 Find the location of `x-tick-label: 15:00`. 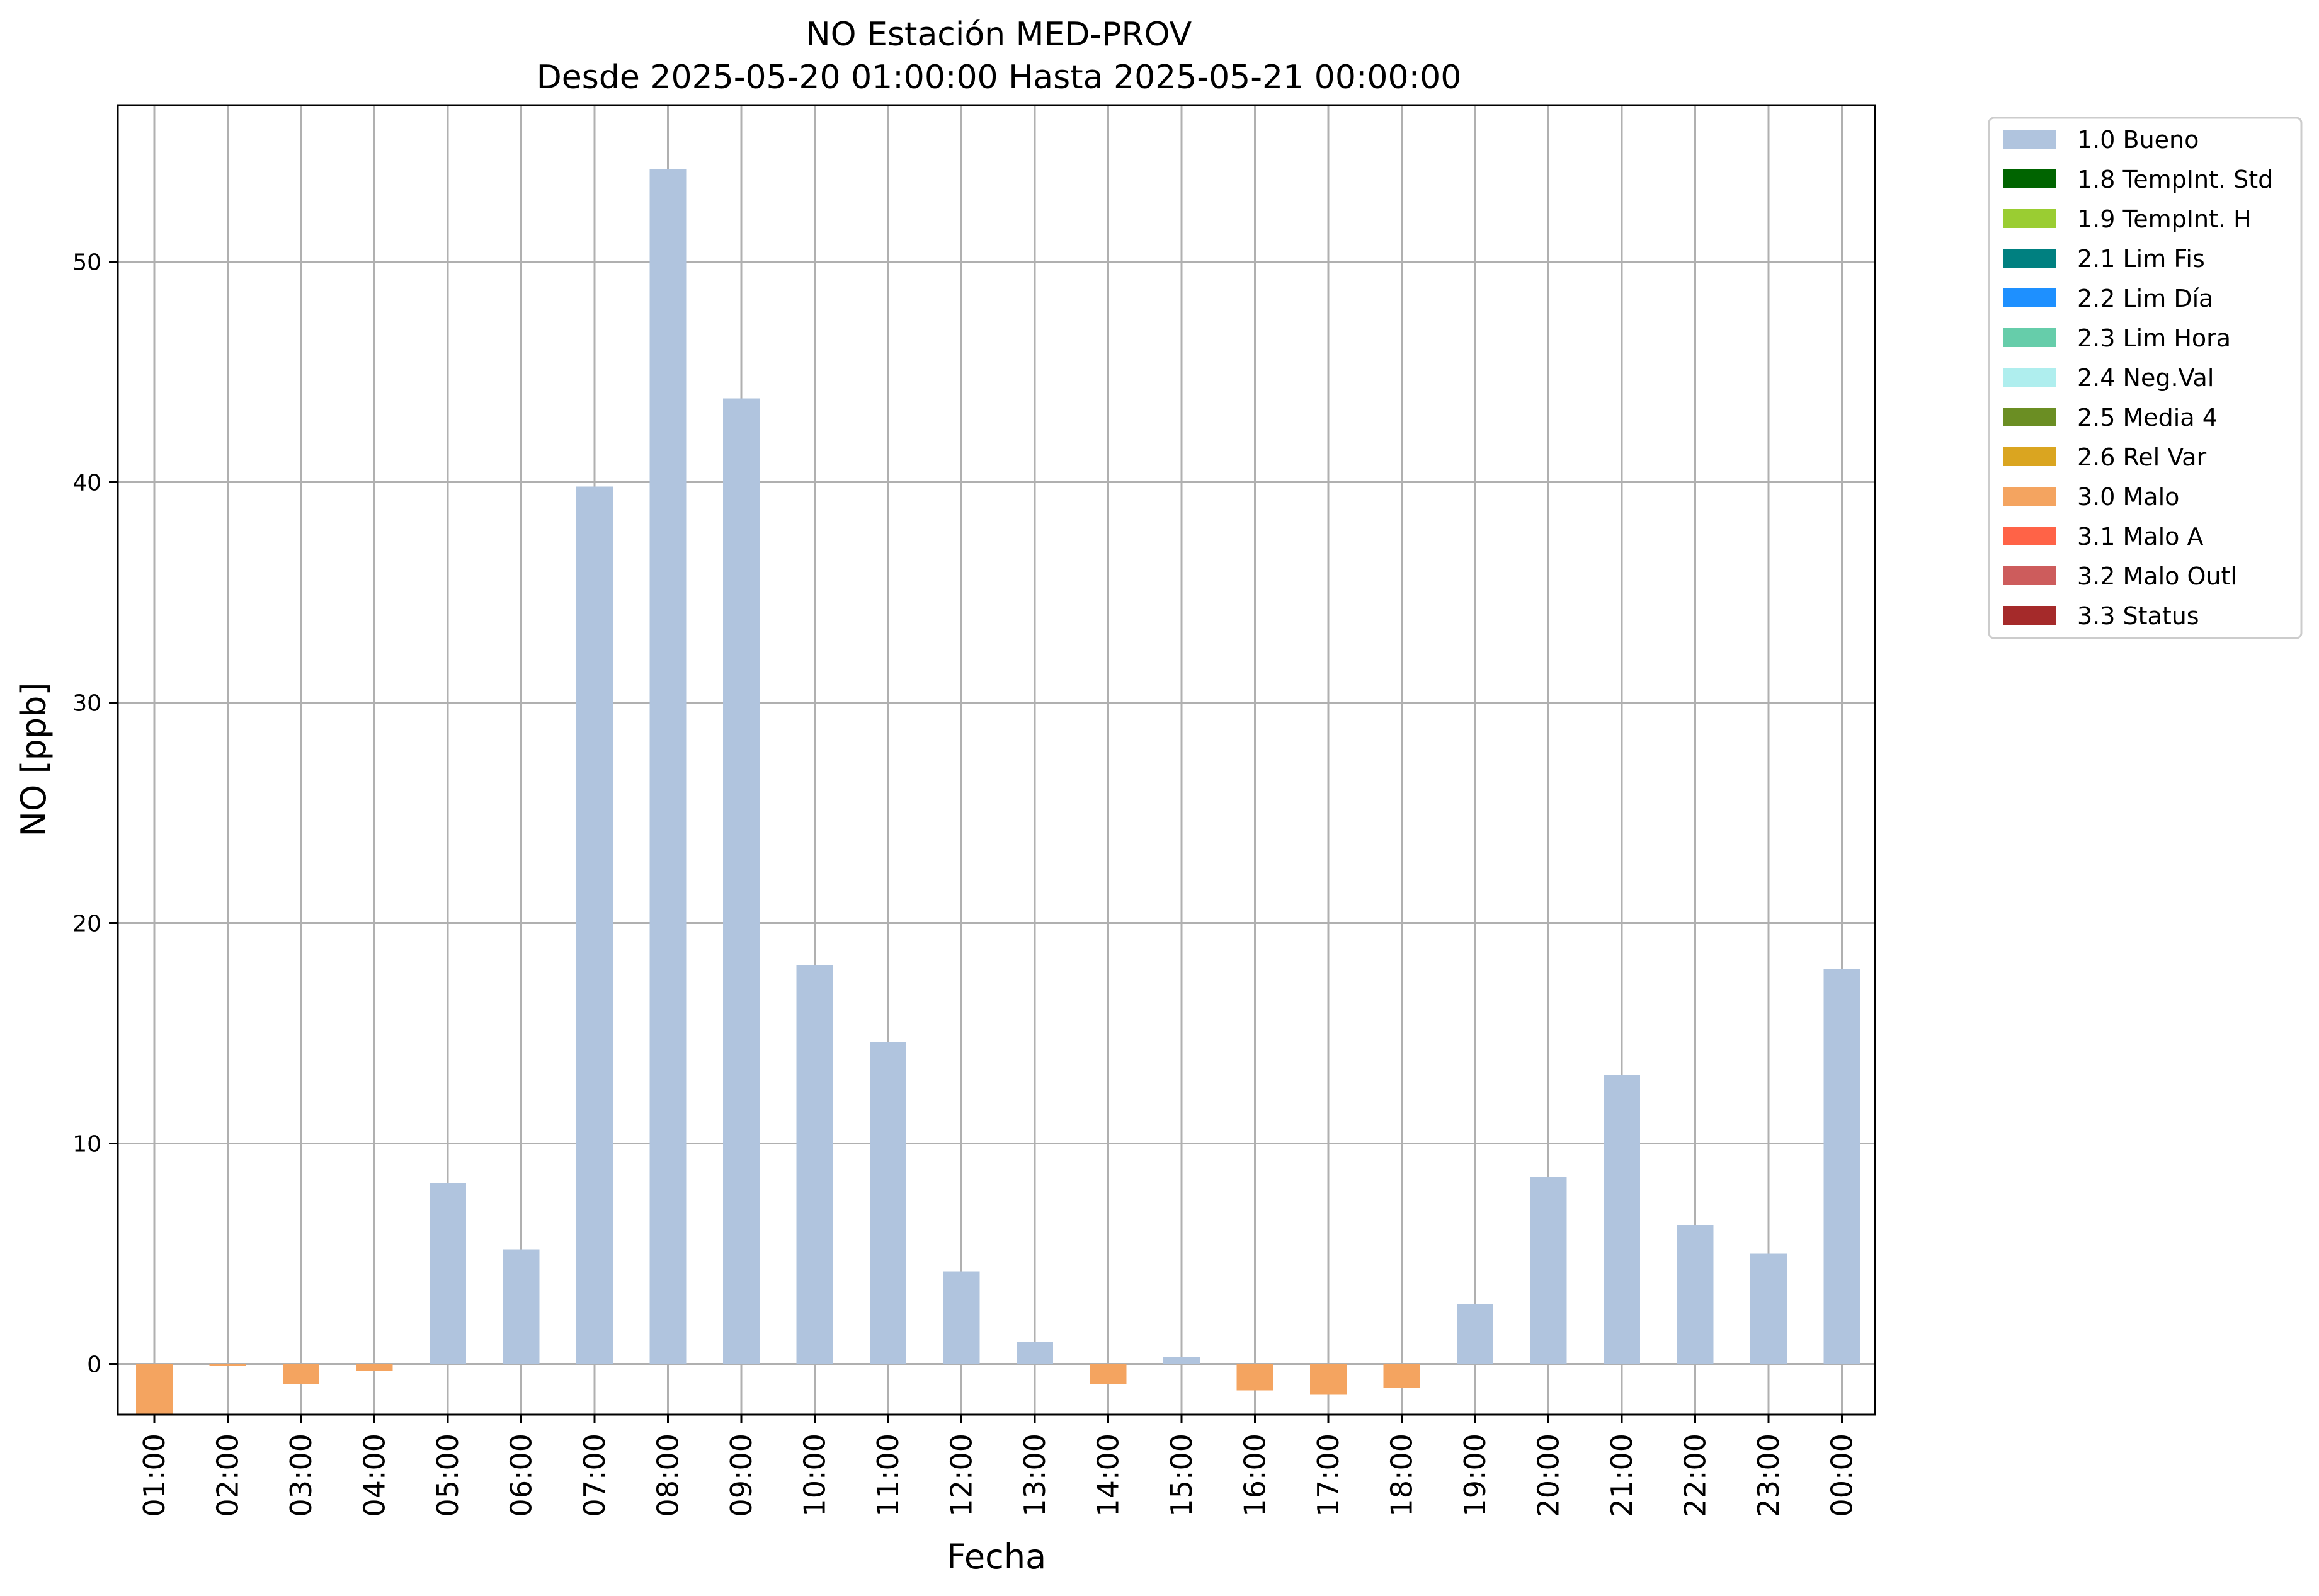

x-tick-label: 15:00 is located at coordinates (1182, 1475).